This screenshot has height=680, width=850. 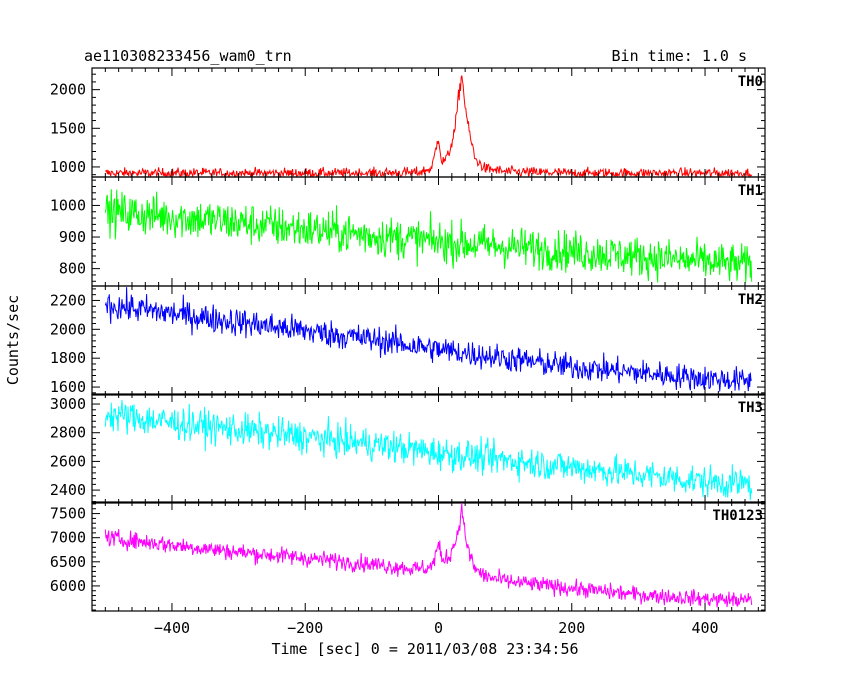 I want to click on y-tick-label: 1800, so click(x=68, y=358).